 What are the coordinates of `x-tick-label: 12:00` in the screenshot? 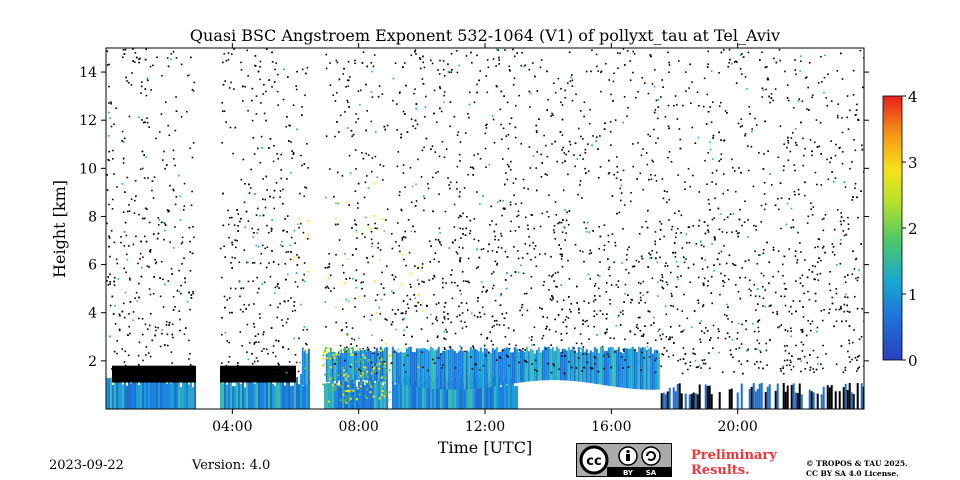 It's located at (485, 427).